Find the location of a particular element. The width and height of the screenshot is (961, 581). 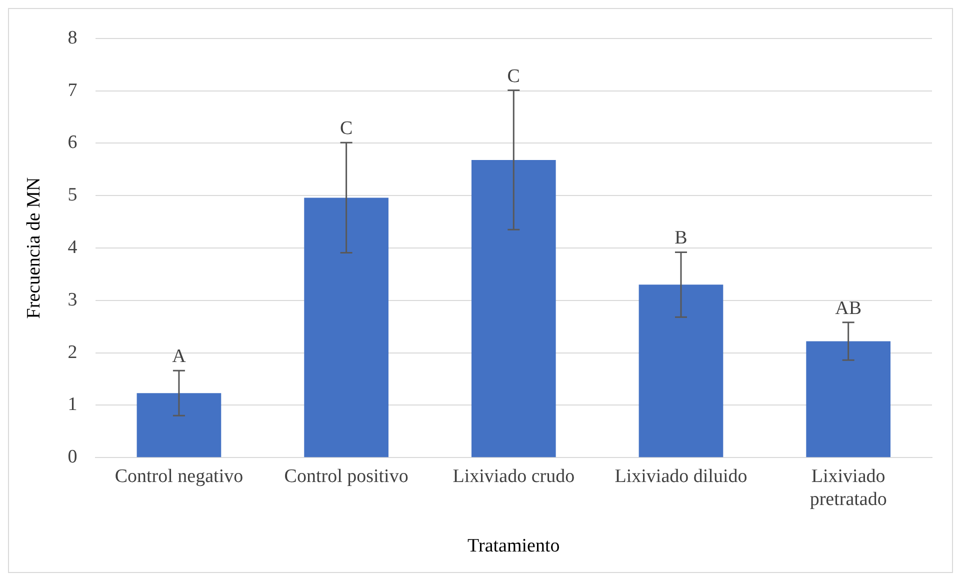

y-tick-label: 3 is located at coordinates (73, 299).